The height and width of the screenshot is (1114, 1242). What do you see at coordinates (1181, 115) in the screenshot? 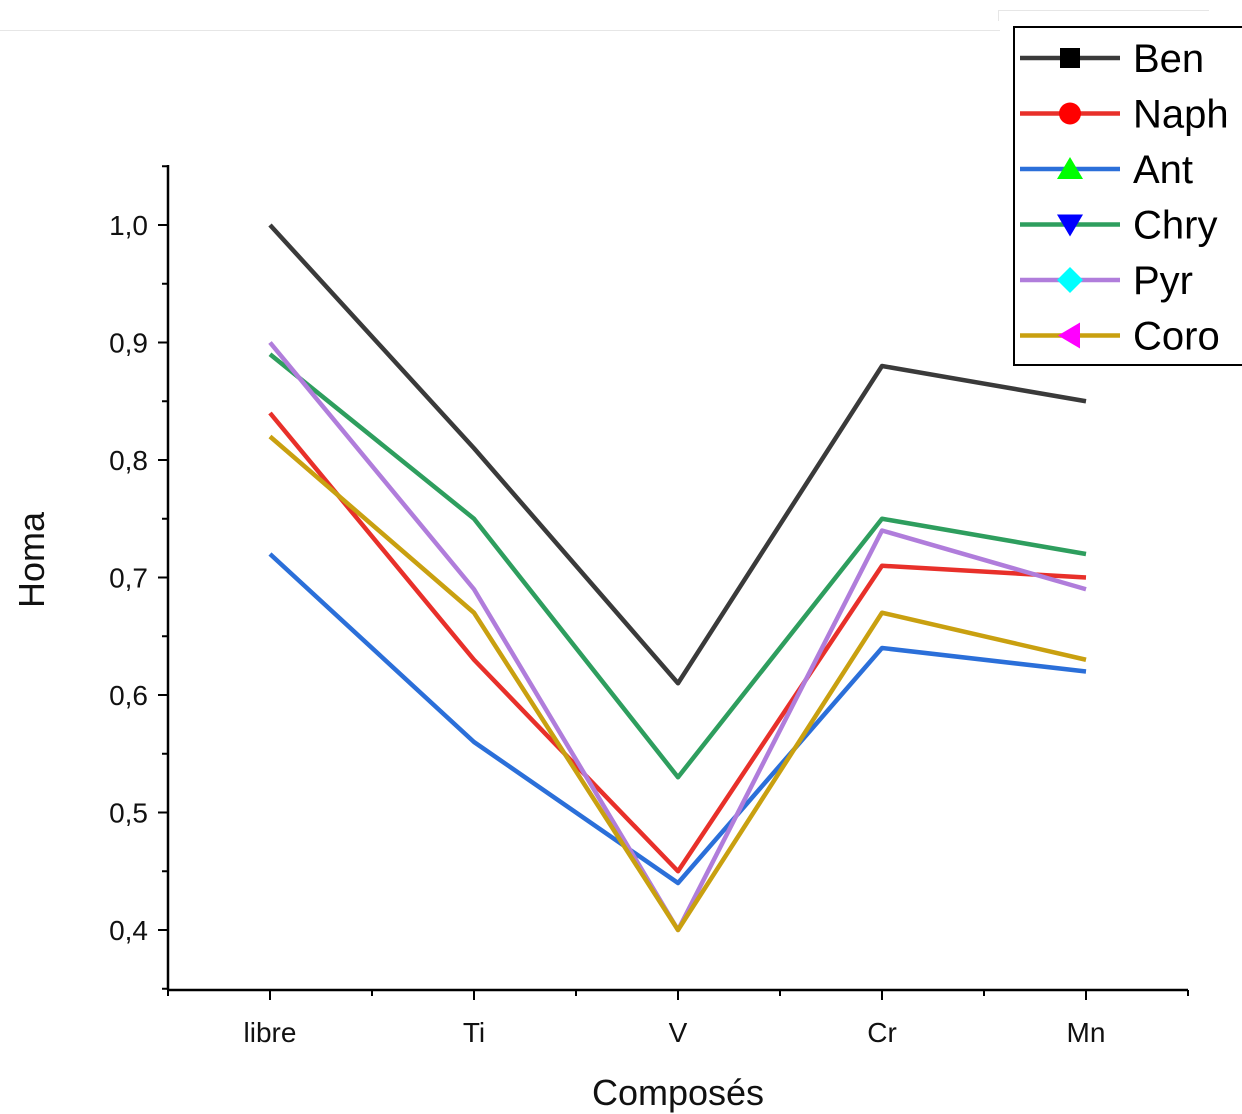
I see `legend-label-naph: Naph` at bounding box center [1181, 115].